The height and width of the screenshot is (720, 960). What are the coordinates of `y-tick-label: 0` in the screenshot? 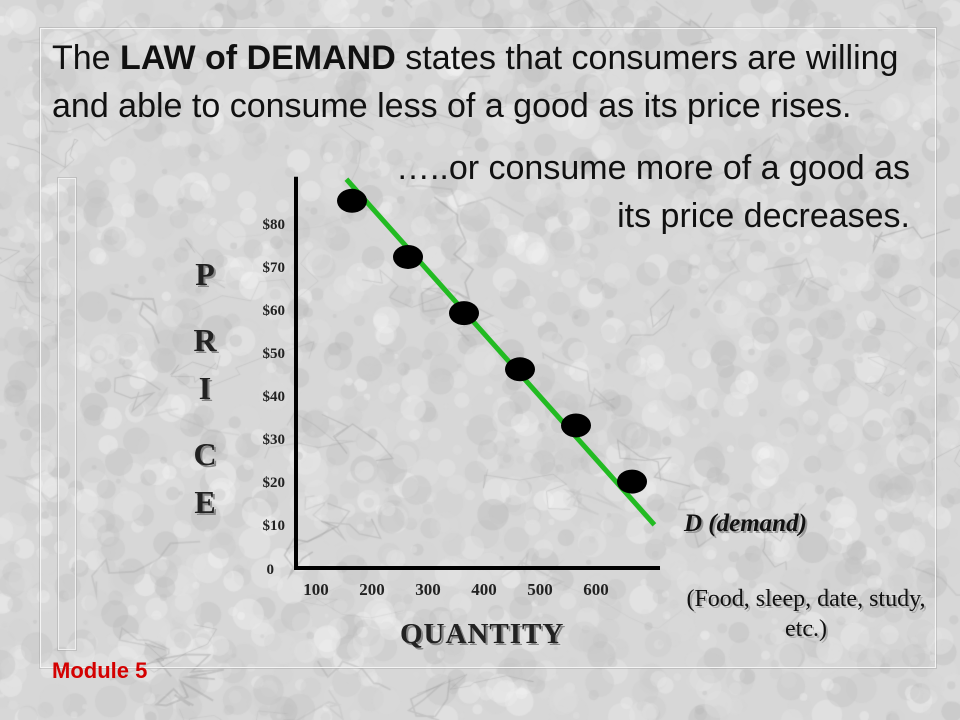 It's located at (270, 570).